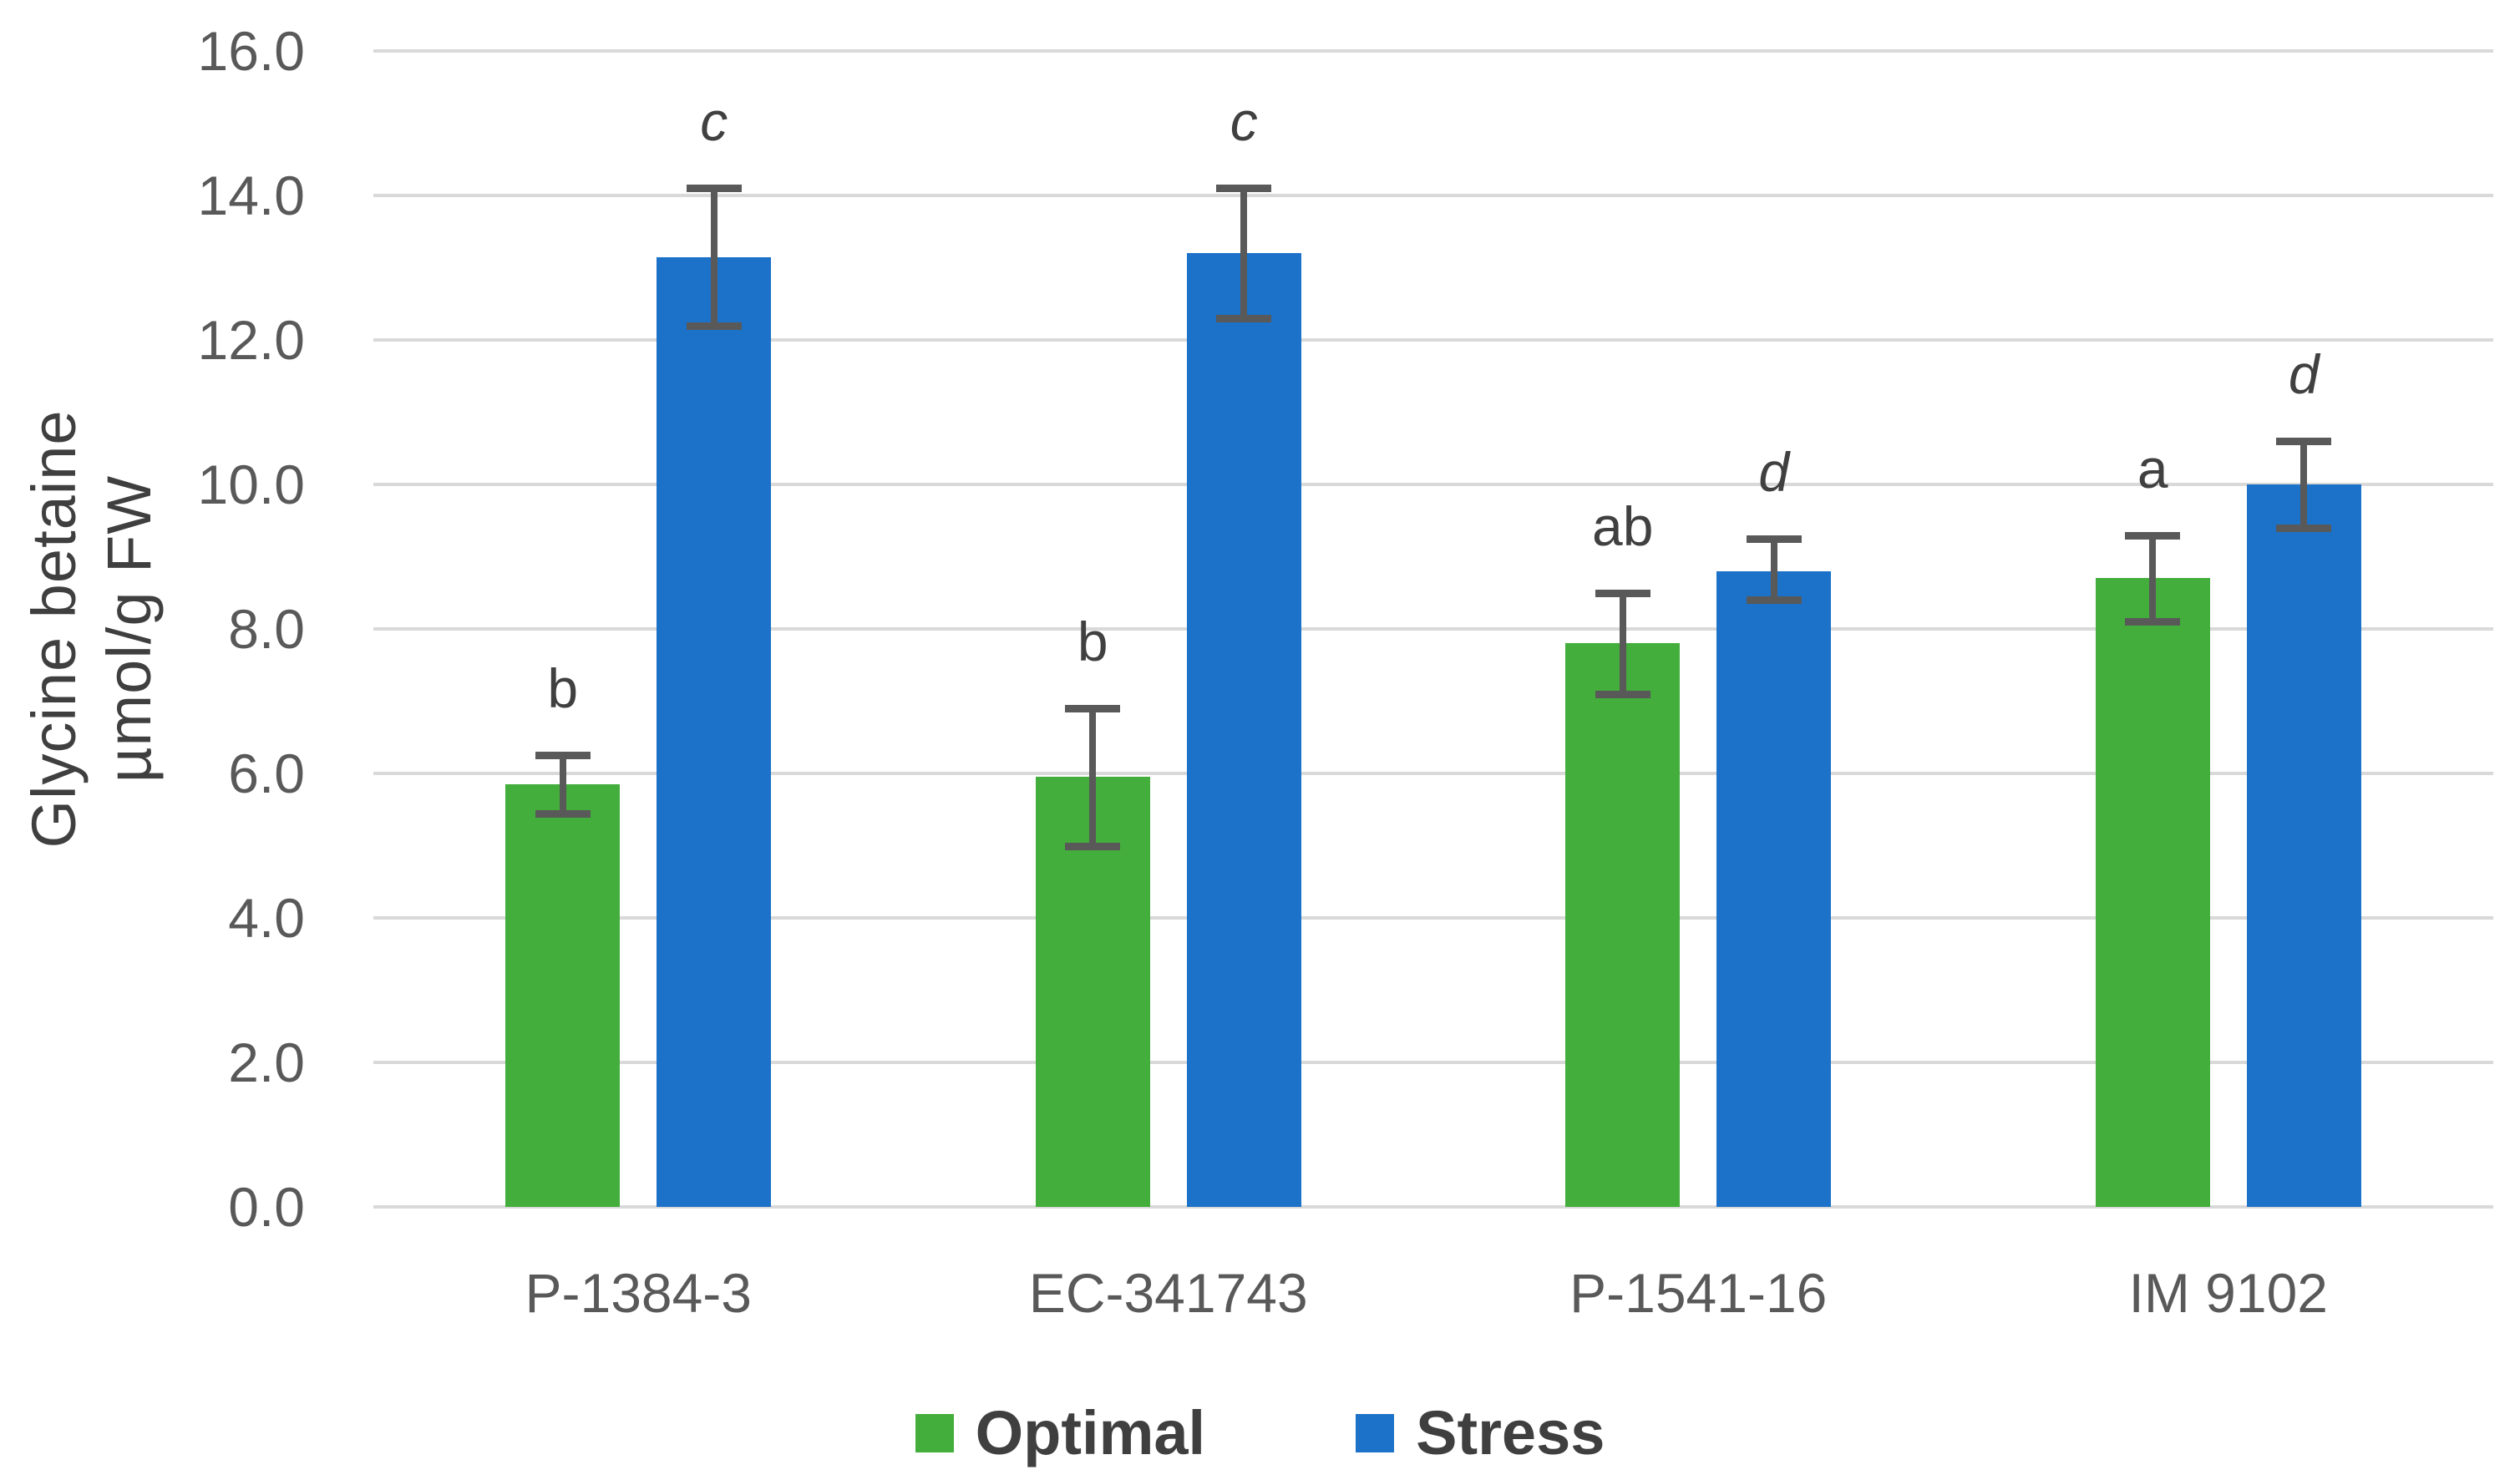 This screenshot has width=2520, height=1475. I want to click on gridline-y-4.0, so click(1433, 918).